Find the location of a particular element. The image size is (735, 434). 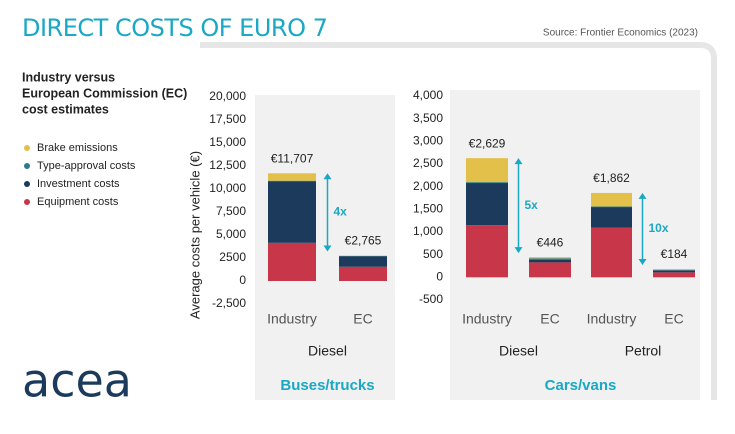

y-axis-label: Average costs per vehicle (€) is located at coordinates (194, 235).